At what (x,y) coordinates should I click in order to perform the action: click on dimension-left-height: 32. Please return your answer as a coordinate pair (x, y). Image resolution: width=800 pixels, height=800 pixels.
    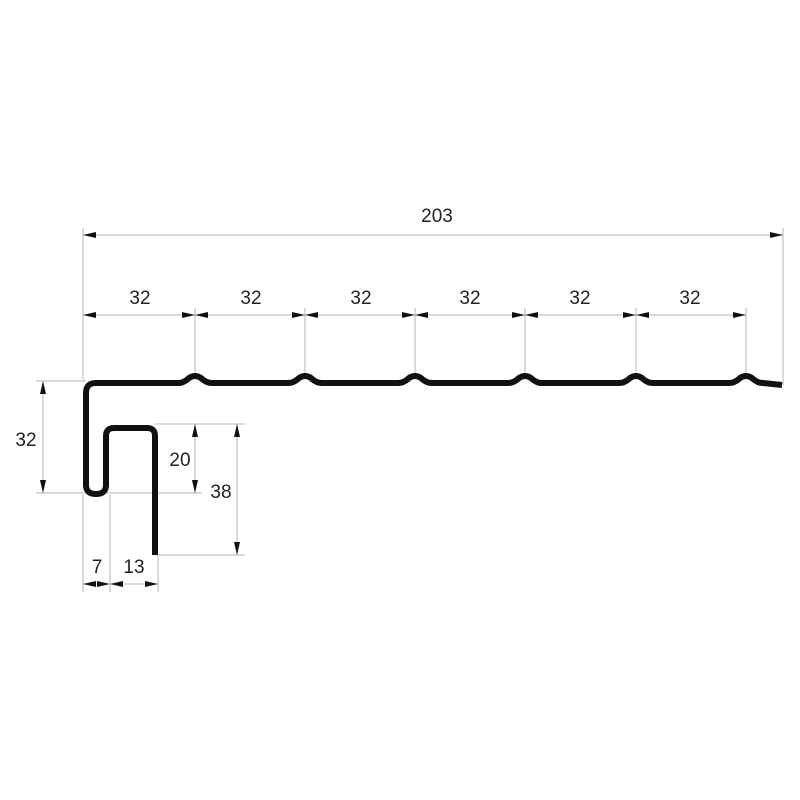
    Looking at the image, I should click on (30, 437).